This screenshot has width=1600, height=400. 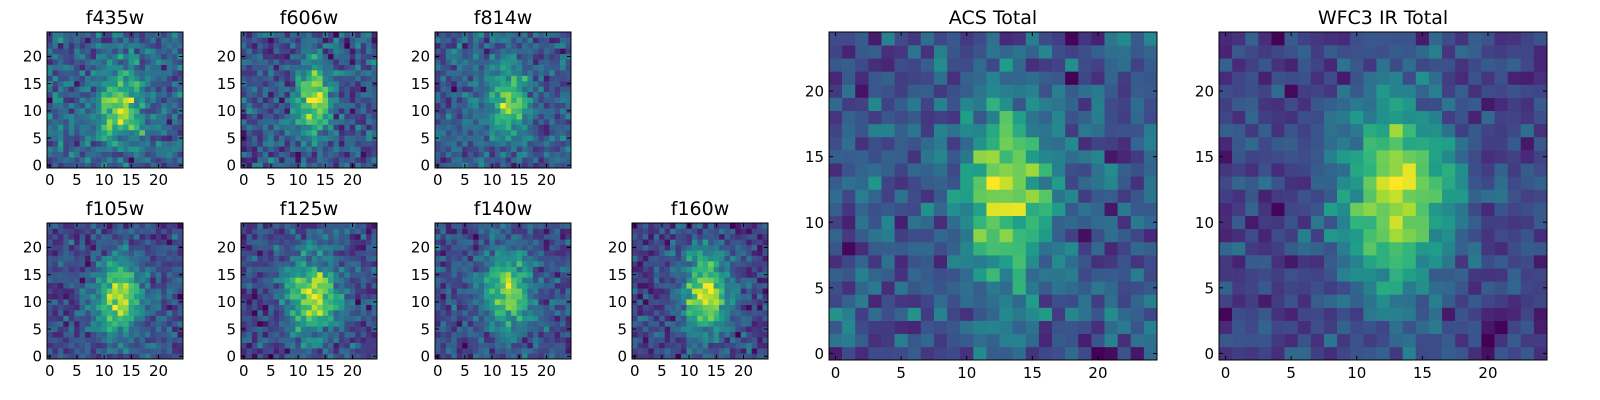 What do you see at coordinates (115, 100) in the screenshot?
I see `plot-frame` at bounding box center [115, 100].